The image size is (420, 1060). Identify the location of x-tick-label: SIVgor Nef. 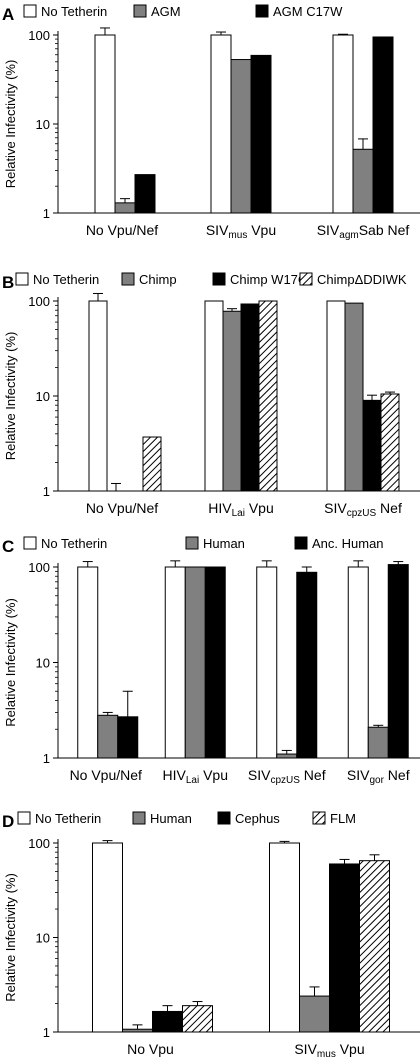
(378, 776).